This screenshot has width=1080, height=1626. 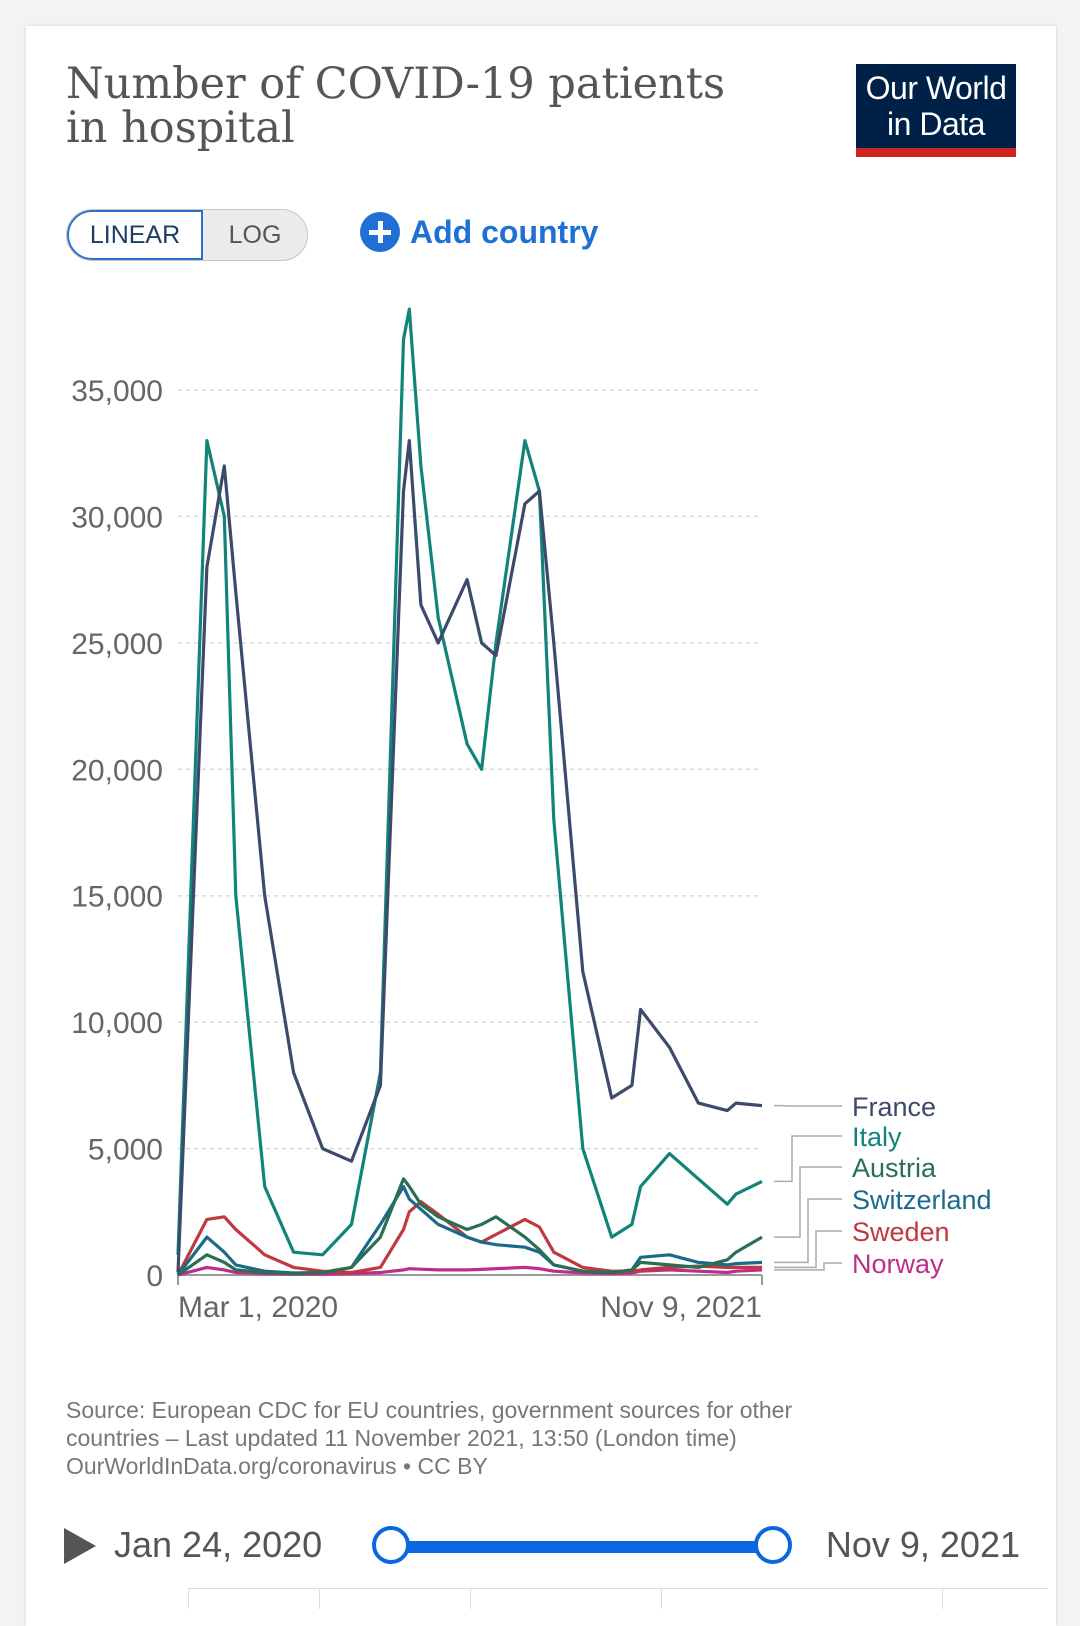 I want to click on legend-label-italy: Italy, so click(x=877, y=1137).